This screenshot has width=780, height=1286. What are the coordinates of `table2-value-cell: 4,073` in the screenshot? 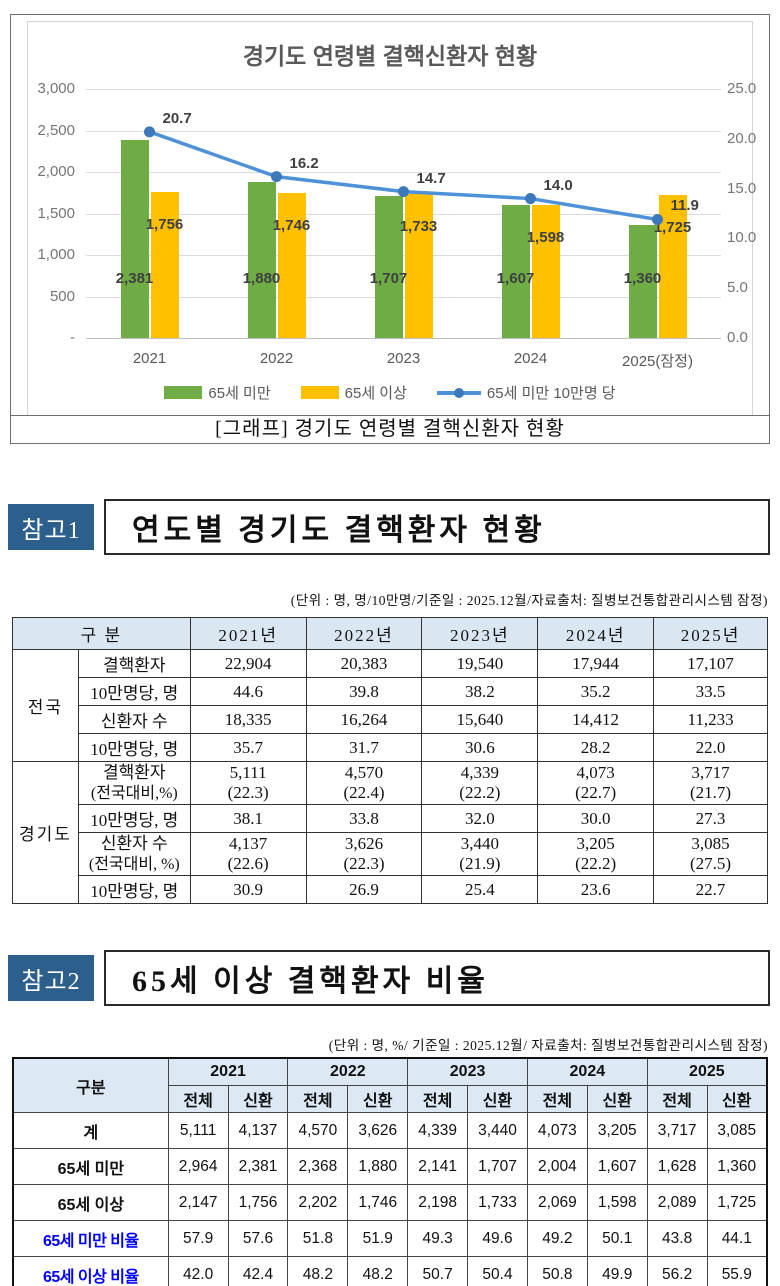 It's located at (557, 1130).